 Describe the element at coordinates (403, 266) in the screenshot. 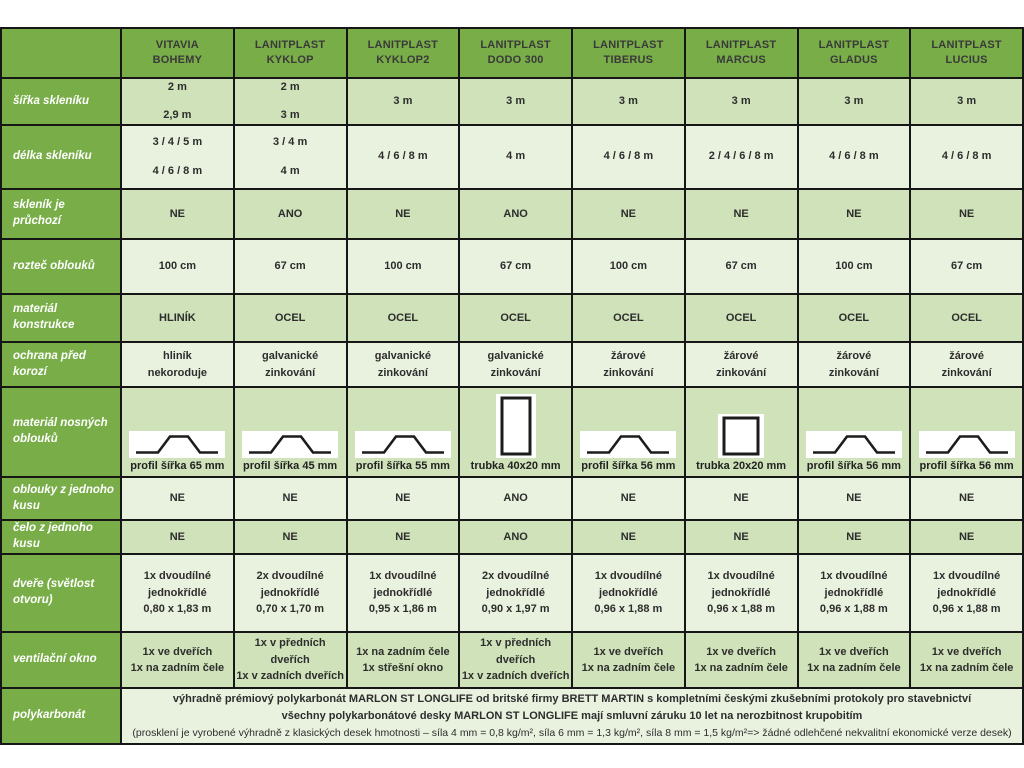

I see `cell-line: 100 cm` at that location.